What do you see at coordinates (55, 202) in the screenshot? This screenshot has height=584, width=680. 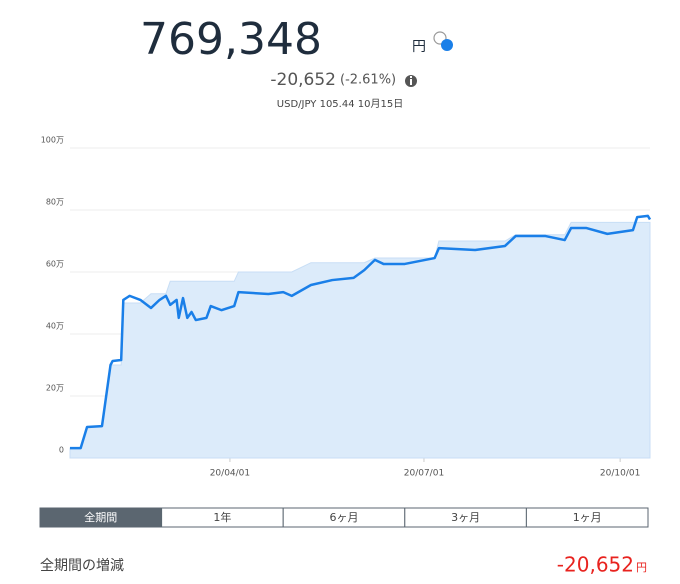 I see `y-tick-label: 80万` at bounding box center [55, 202].